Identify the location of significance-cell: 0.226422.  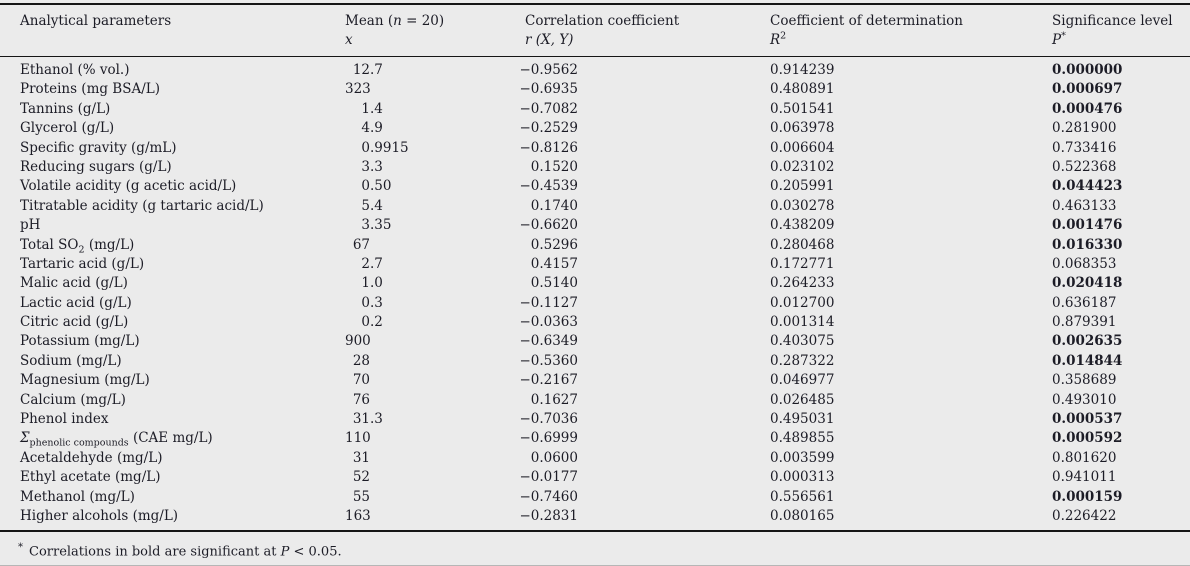
(1084, 515).